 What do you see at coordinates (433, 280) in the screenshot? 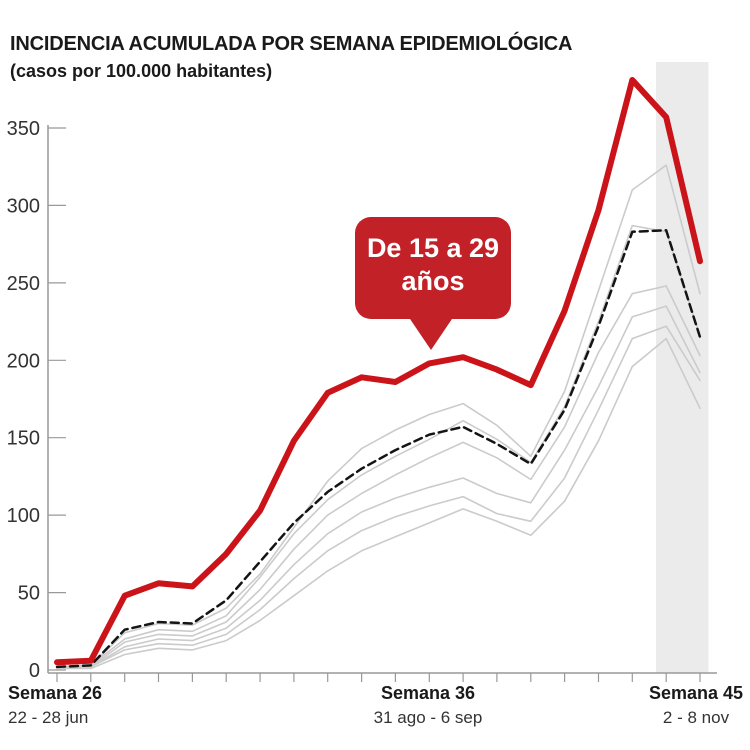
I see `callout-text-line2: años` at bounding box center [433, 280].